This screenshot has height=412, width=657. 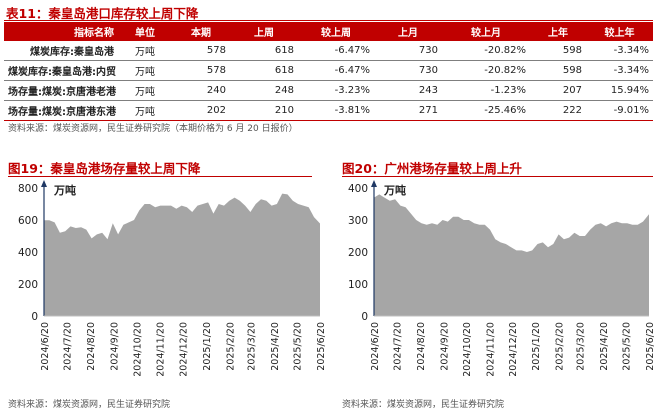 What do you see at coordinates (102, 13) in the screenshot?
I see `table-title: 表11：秦皇岛港口库存较上周下降` at bounding box center [102, 13].